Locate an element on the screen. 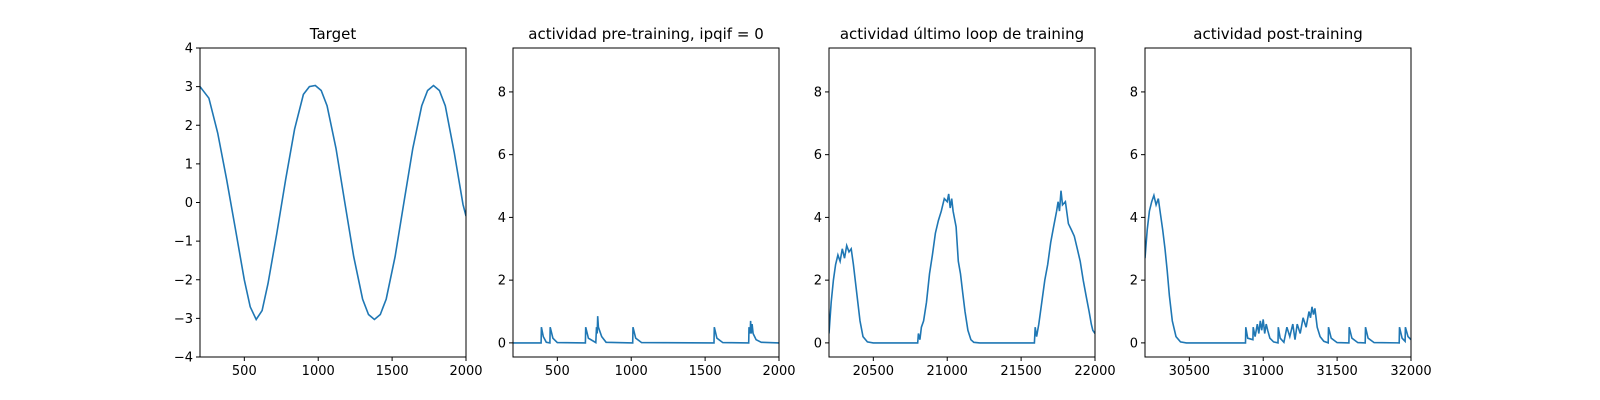  y-tick-label: −2 is located at coordinates (183, 280).